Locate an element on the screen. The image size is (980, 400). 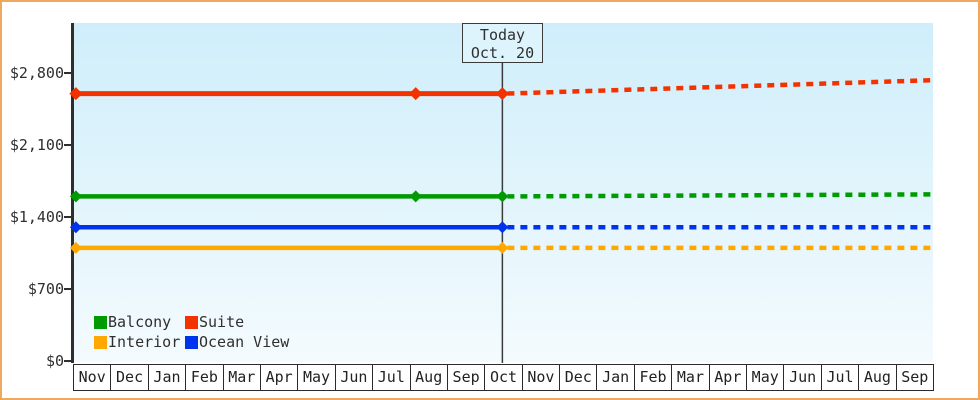
legend-swatch-ocean-view is located at coordinates (191, 342).